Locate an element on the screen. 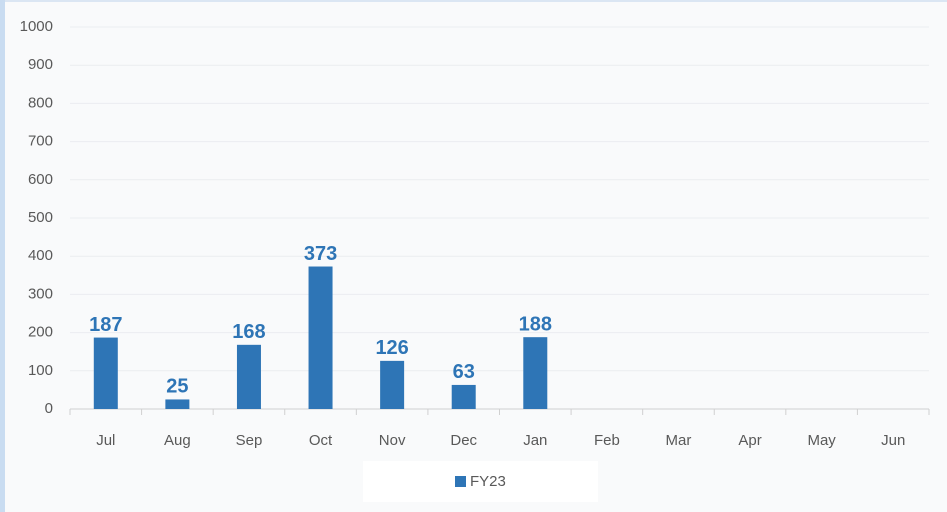  x-tick-label: Nov is located at coordinates (392, 440).